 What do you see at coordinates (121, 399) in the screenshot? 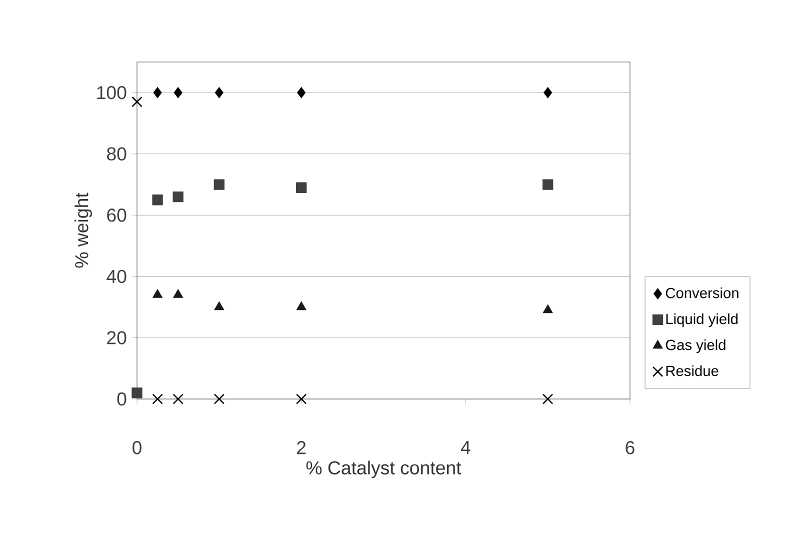
I see `y-tick-label: 0` at bounding box center [121, 399].